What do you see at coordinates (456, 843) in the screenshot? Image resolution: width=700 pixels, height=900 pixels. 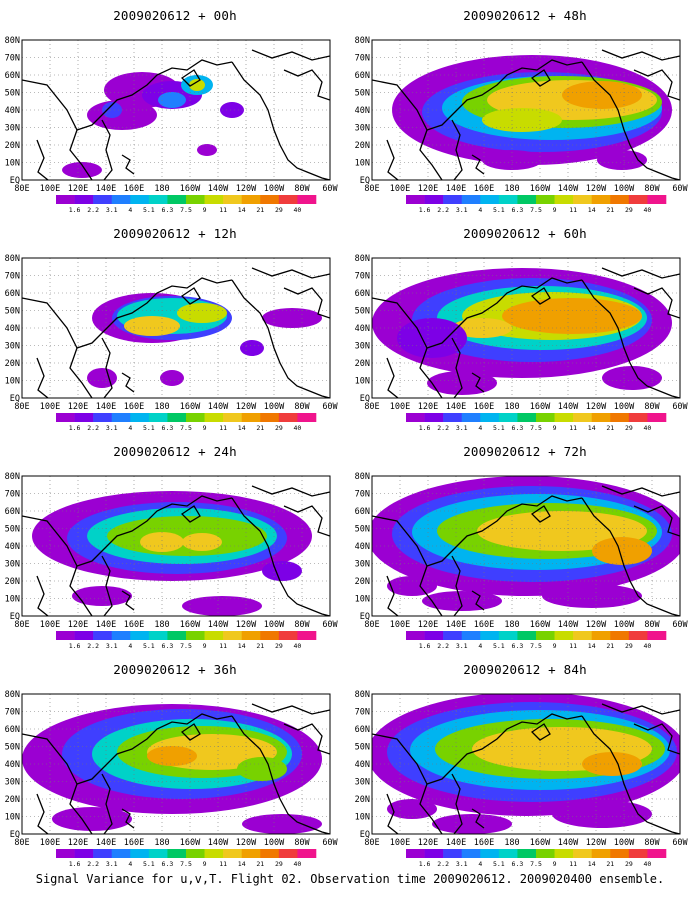 I see `x-tick-label: 140E` at bounding box center [456, 843].